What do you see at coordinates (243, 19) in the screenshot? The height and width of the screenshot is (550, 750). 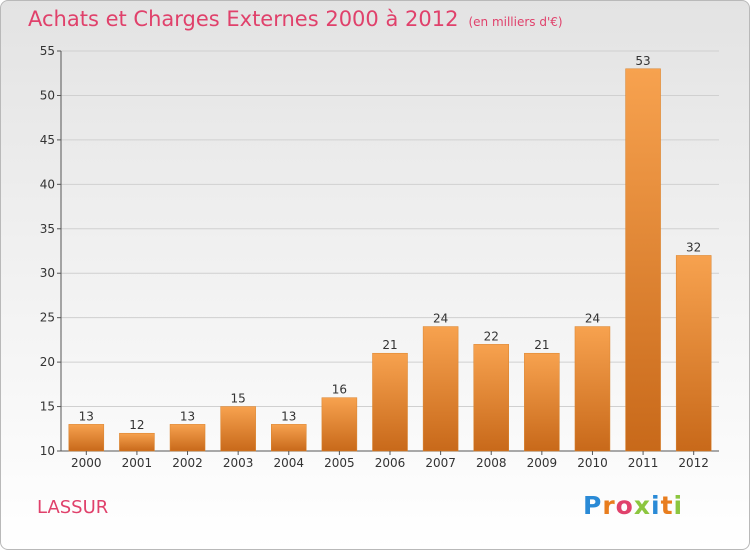 I see `chart-title-text: Achats et Charges Externes 2000 à 2012` at bounding box center [243, 19].